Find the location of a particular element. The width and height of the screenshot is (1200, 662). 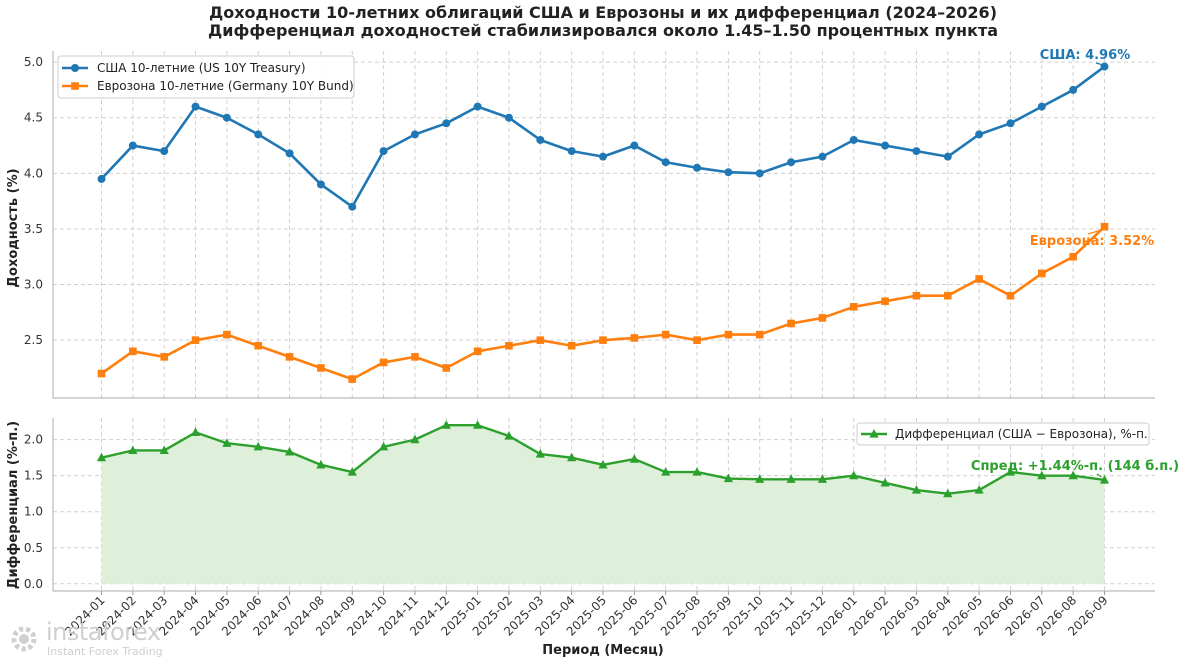

legend-eu-label: Еврозона 10-летние (Germany 10Y Bund) is located at coordinates (225, 86).